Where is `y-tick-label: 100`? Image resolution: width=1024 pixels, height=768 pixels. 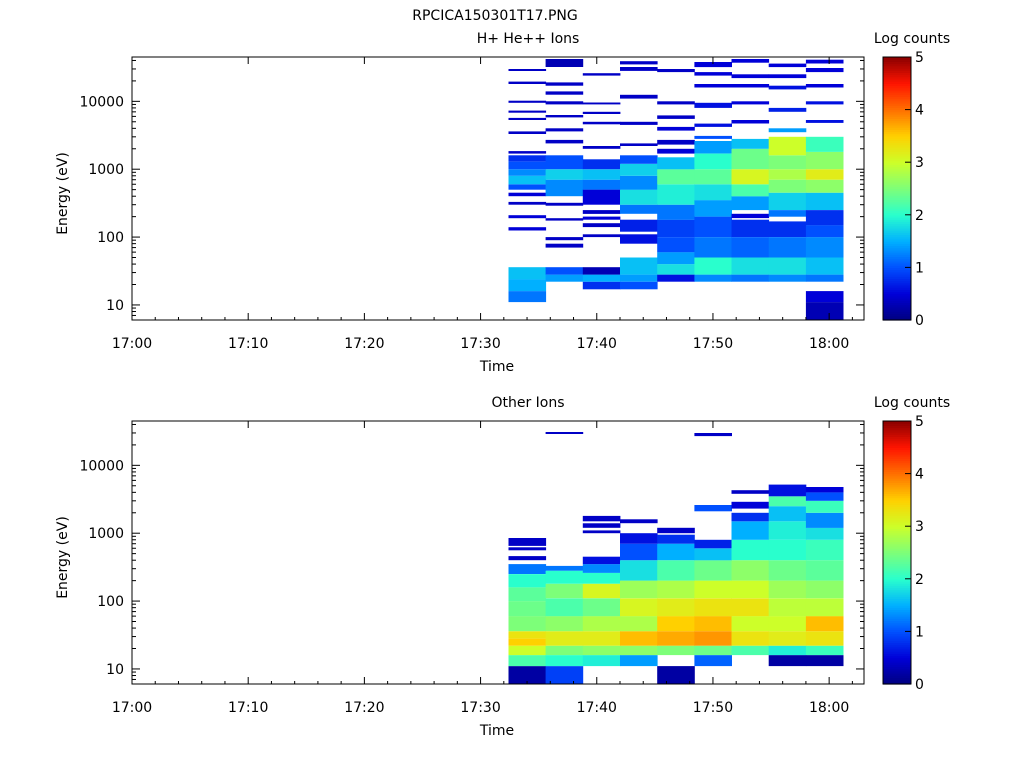
y-tick-label: 100 is located at coordinates (110, 238).